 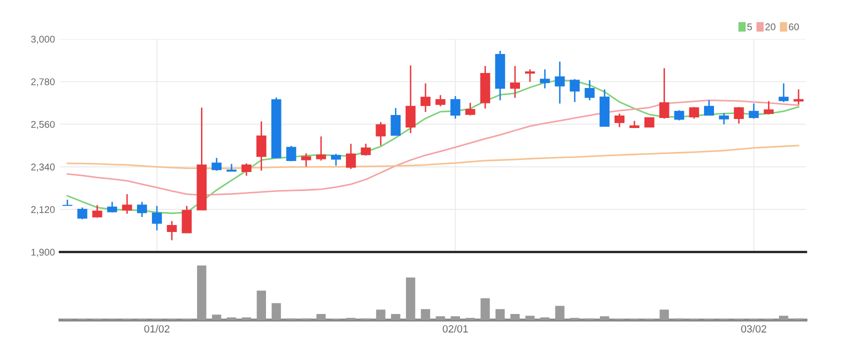 I want to click on x-tick-label: 03/02, so click(x=753, y=328).